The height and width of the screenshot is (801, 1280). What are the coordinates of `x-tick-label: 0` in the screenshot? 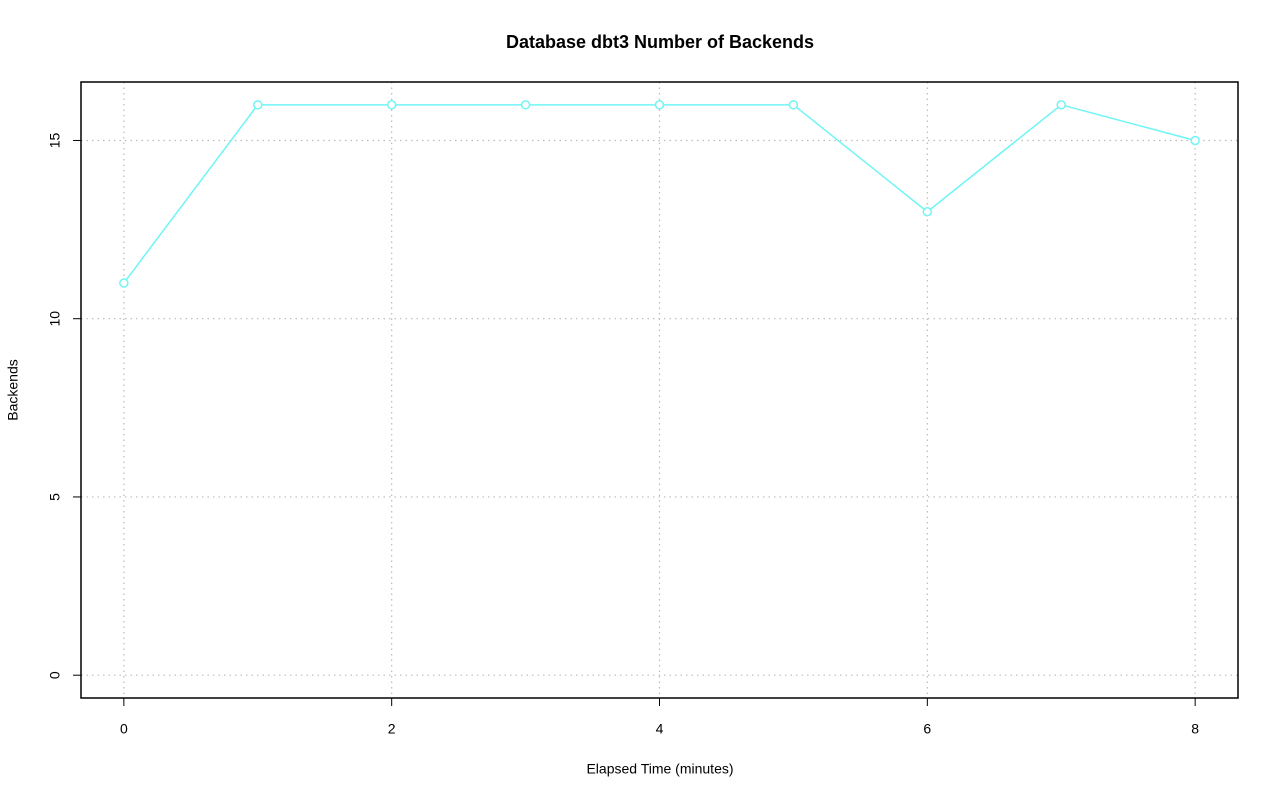 It's located at (124, 729).